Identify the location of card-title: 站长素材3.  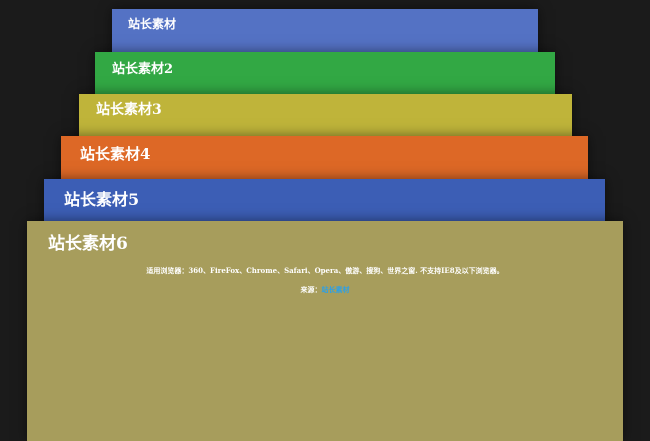
(129, 110).